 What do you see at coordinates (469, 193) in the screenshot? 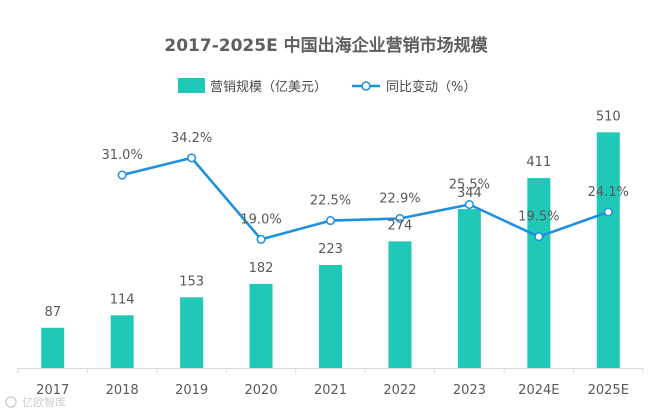
I see `bar-value-label-2023: 344` at bounding box center [469, 193].